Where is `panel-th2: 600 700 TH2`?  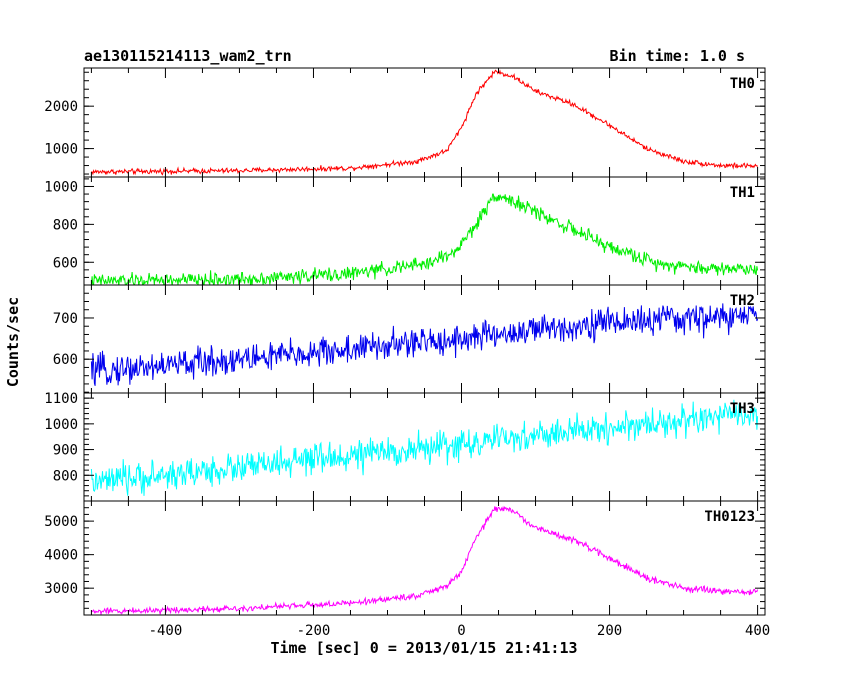 panel-th2: 600 700 TH2 is located at coordinates (409, 339).